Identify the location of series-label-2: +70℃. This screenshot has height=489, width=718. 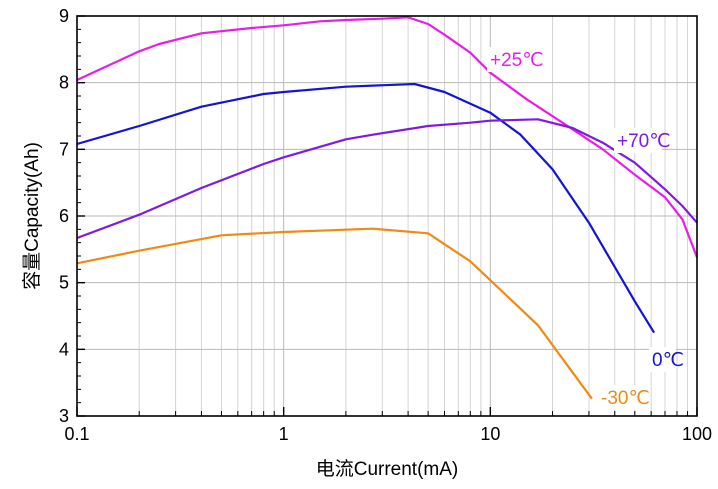
(644, 141).